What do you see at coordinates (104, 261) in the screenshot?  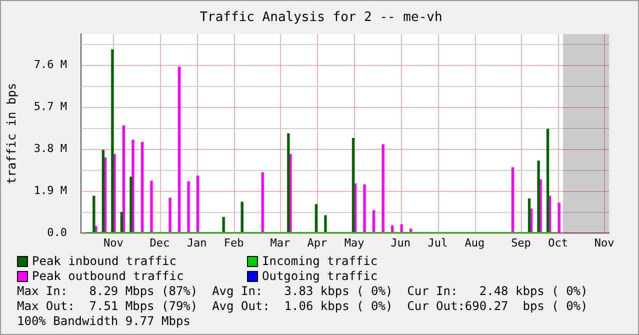 I see `legend-label: Peak inbound traffic` at bounding box center [104, 261].